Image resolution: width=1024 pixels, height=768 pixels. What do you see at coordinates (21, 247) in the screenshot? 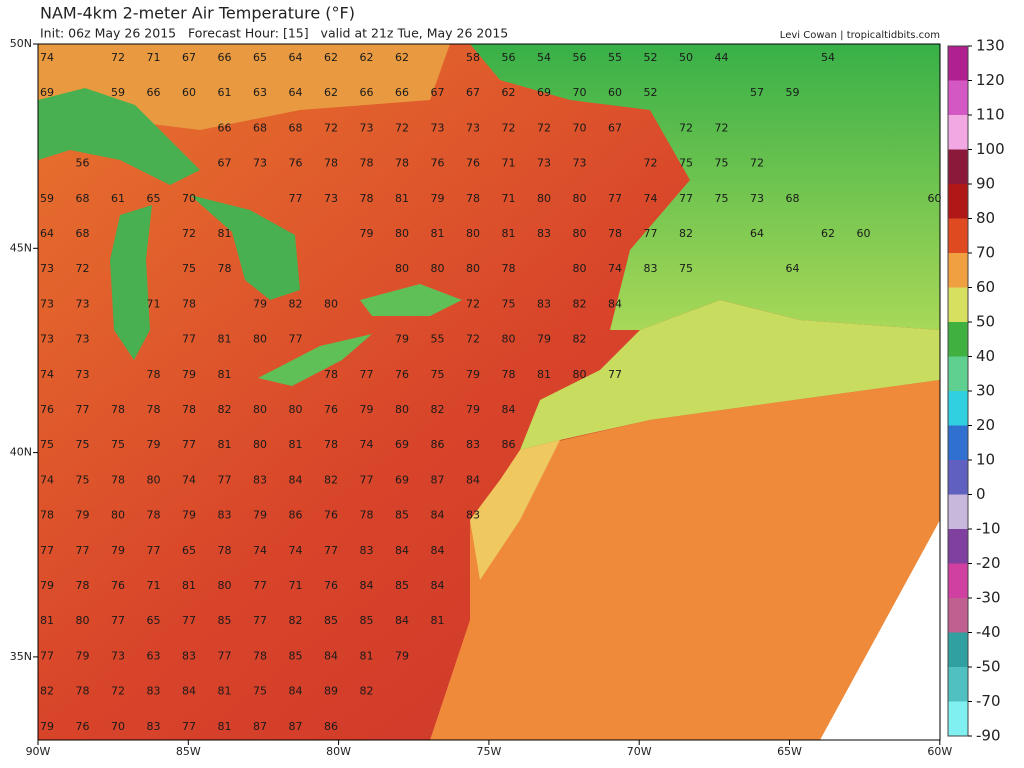
I see `lat-label: 45N` at bounding box center [21, 247].